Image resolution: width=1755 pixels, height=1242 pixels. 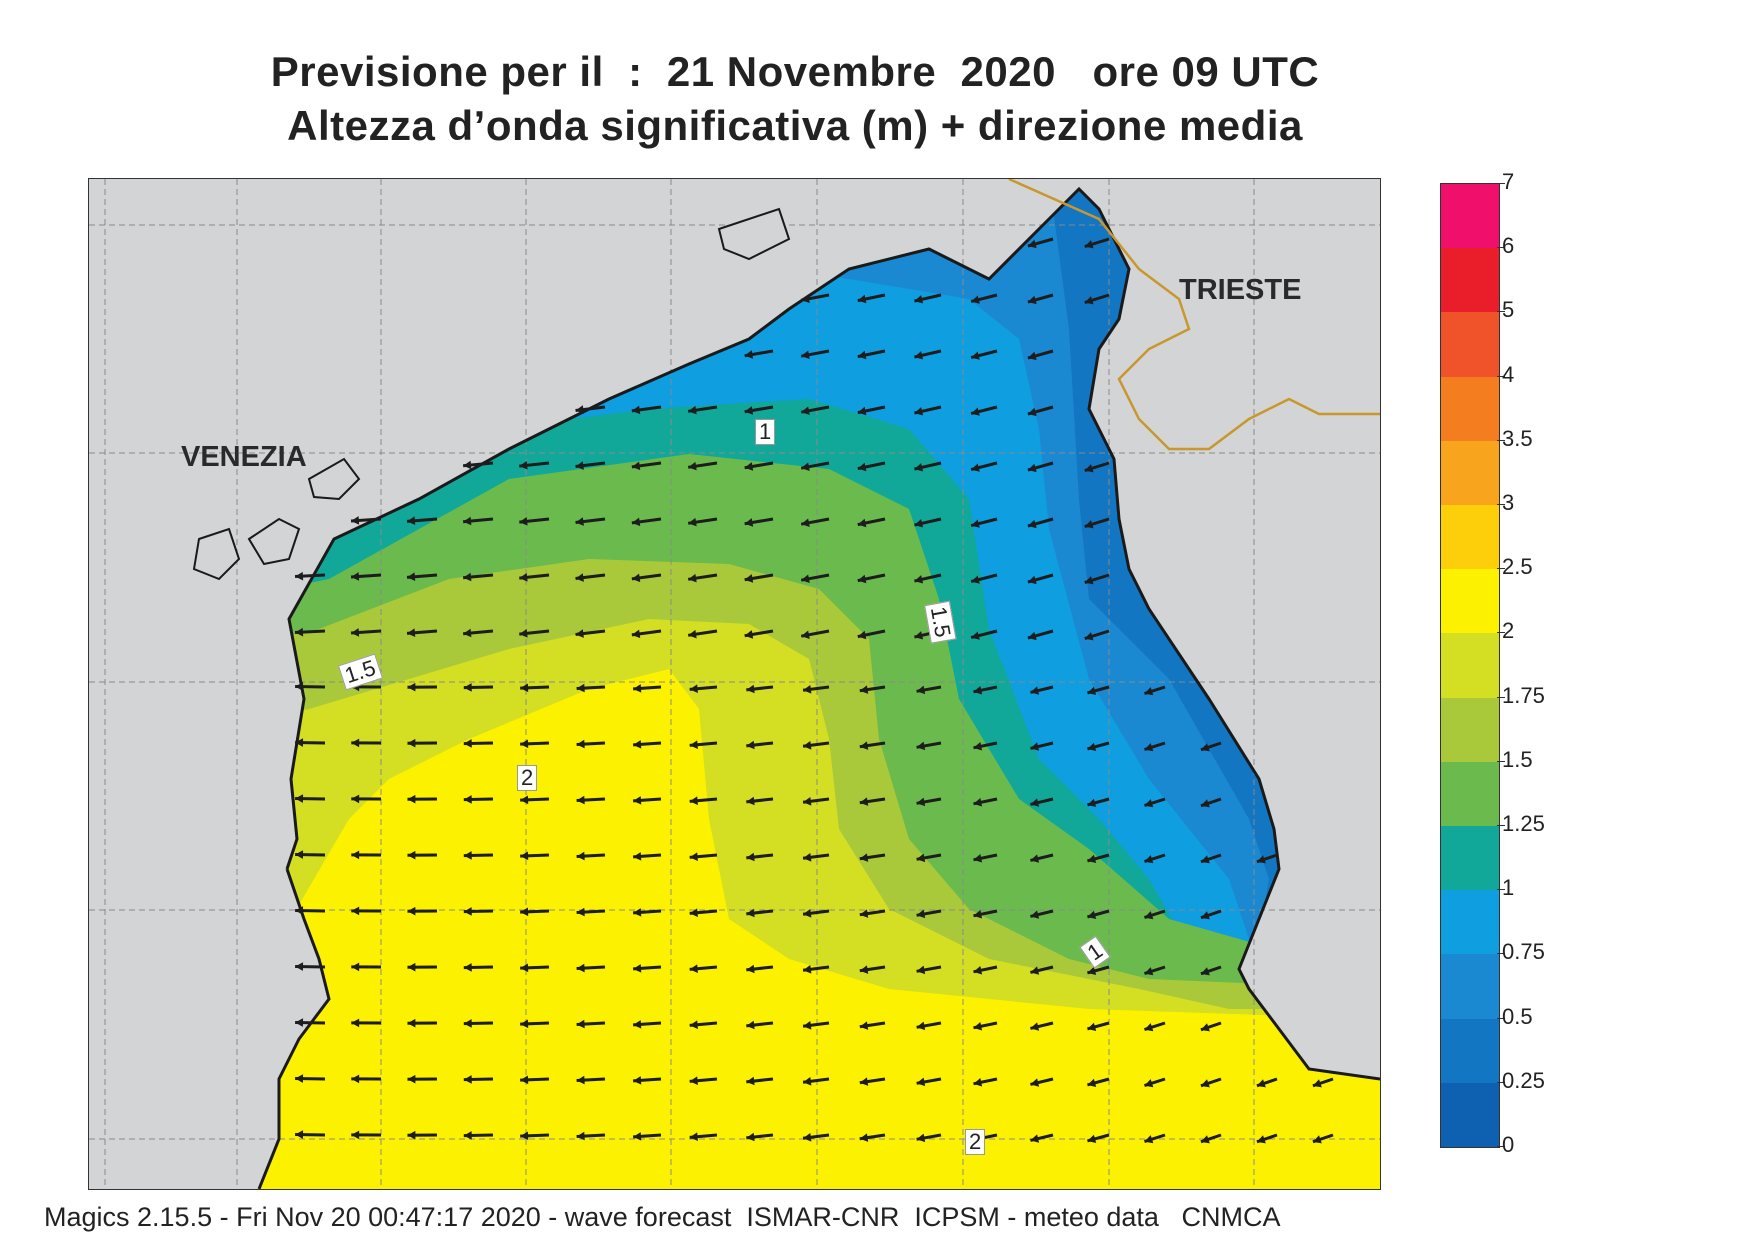 I want to click on lagoon-islands, so click(x=491, y=394).